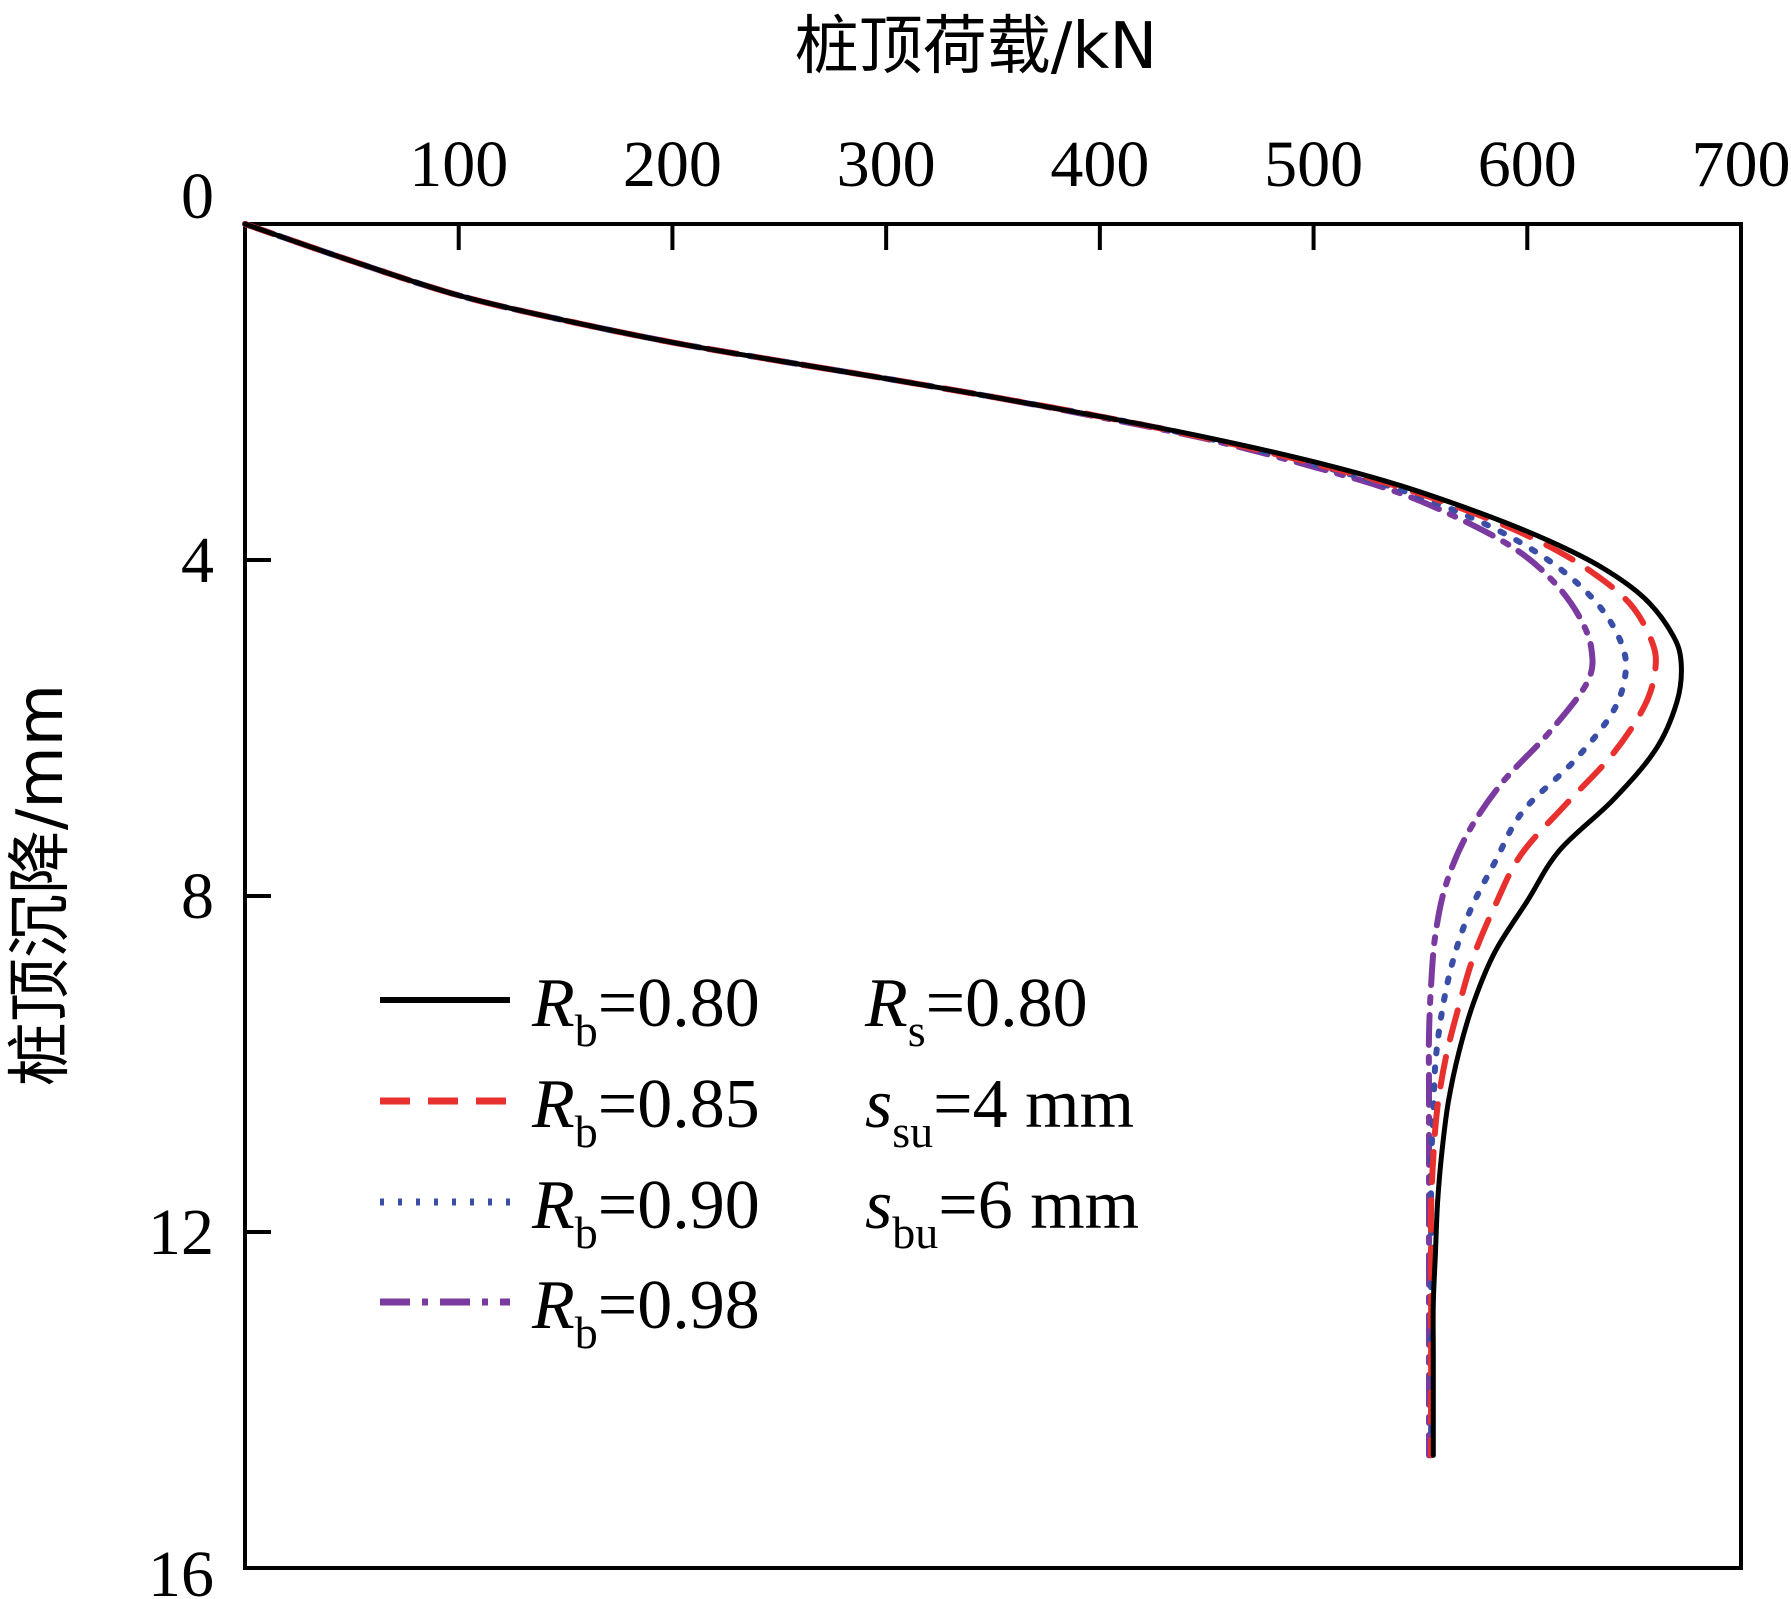 Image resolution: width=1791 pixels, height=1599 pixels. What do you see at coordinates (1099, 164) in the screenshot?
I see `x-tick-label: 400` at bounding box center [1099, 164].